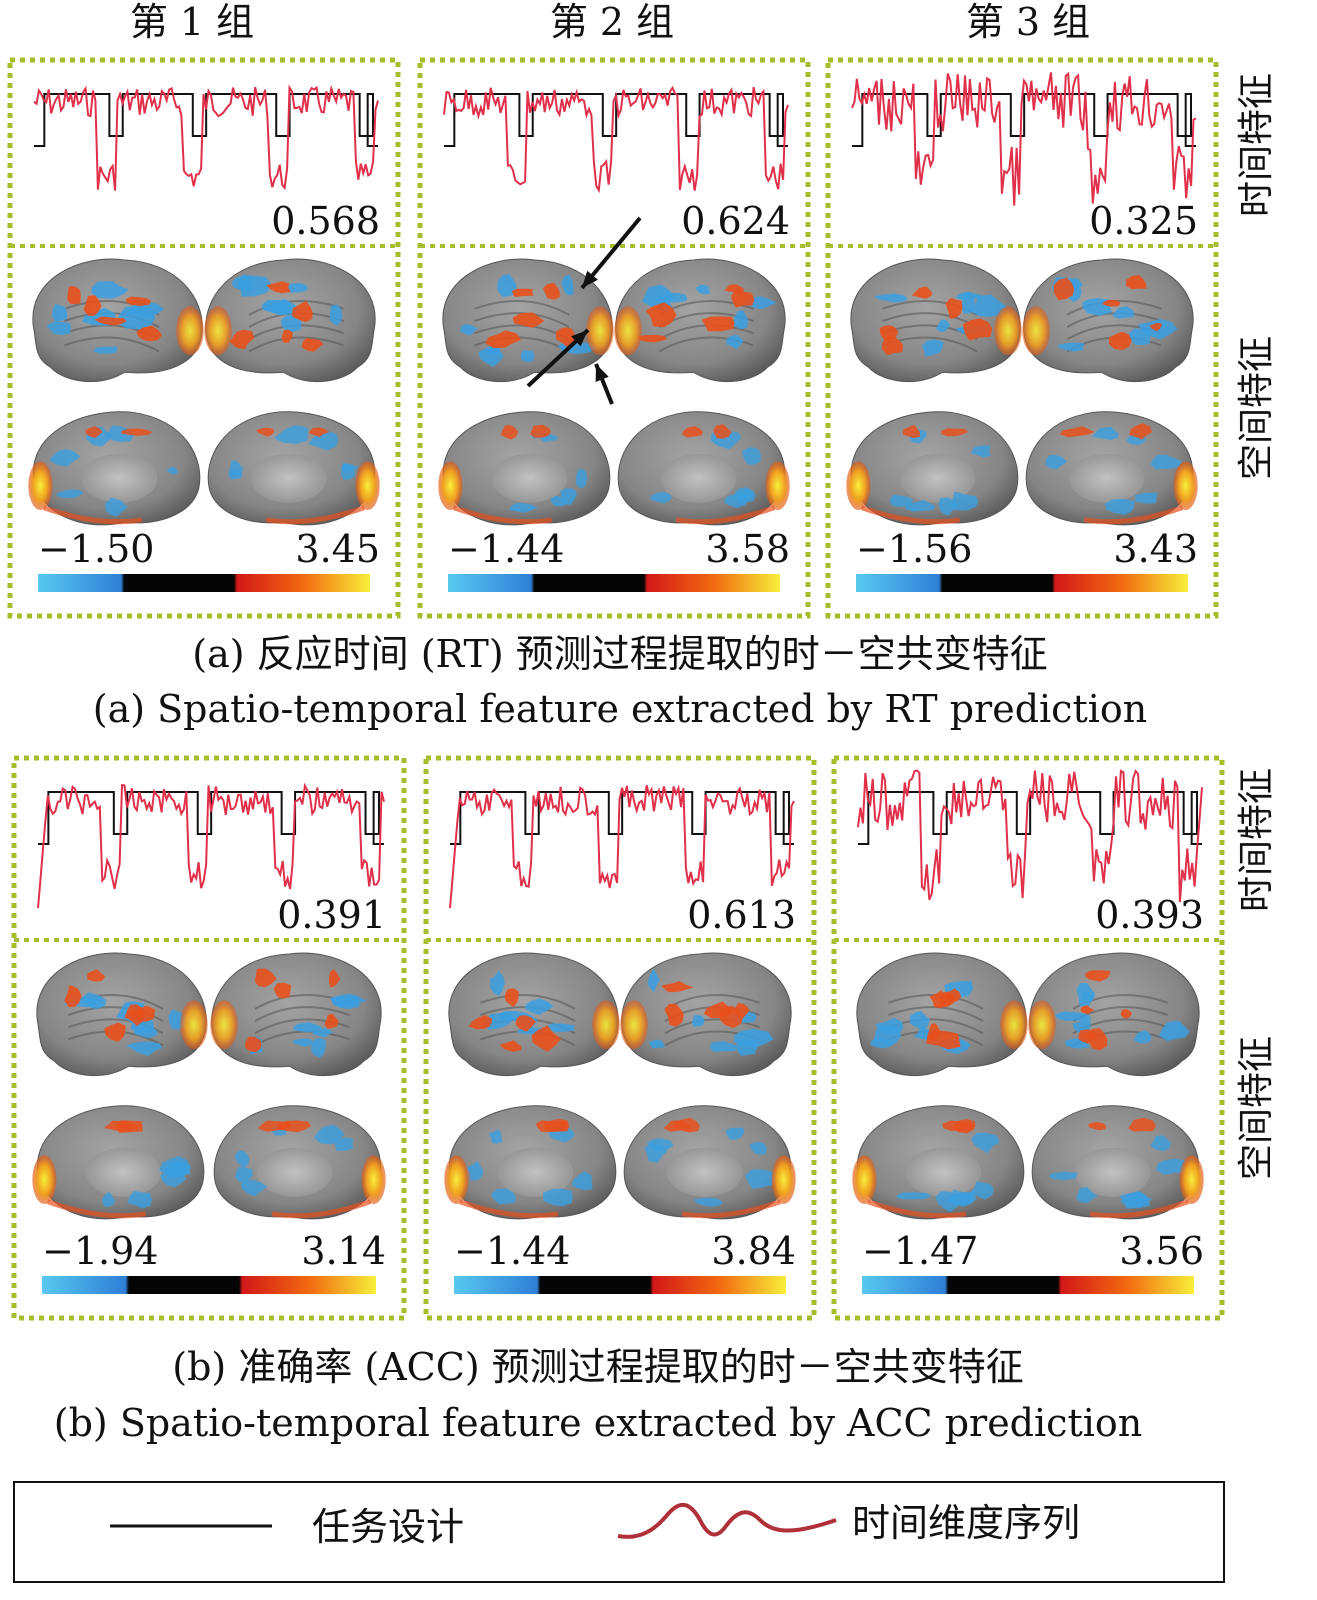 The image size is (1317, 1600). I want to click on correlation-value: 0.568, so click(325, 221).